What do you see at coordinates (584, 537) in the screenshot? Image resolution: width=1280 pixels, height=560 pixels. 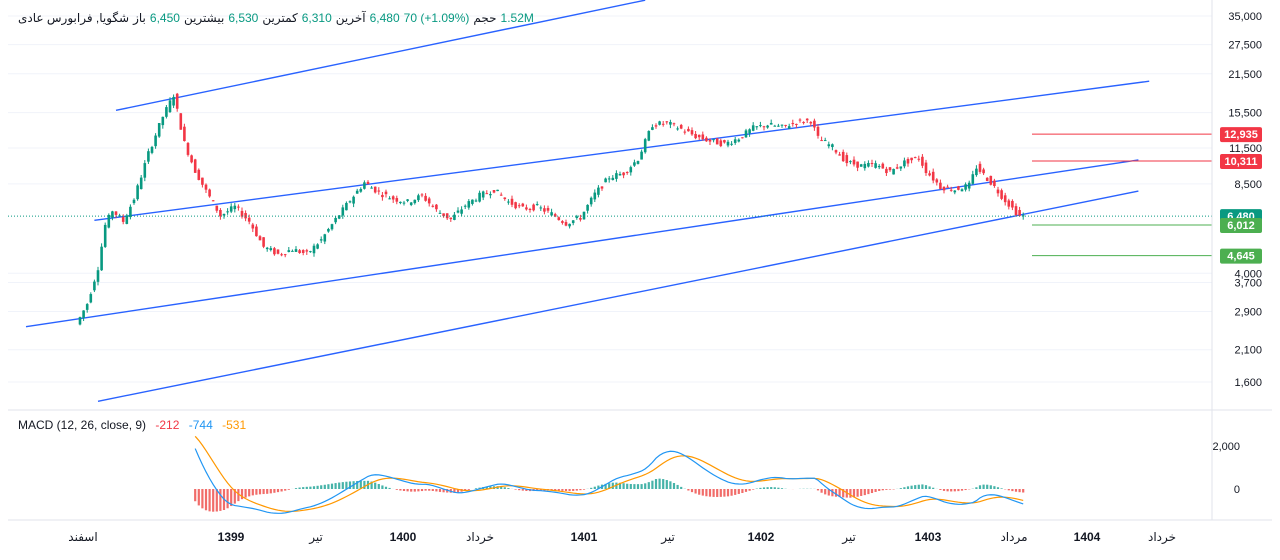 I see `time-tick-label: 1401` at bounding box center [584, 537].